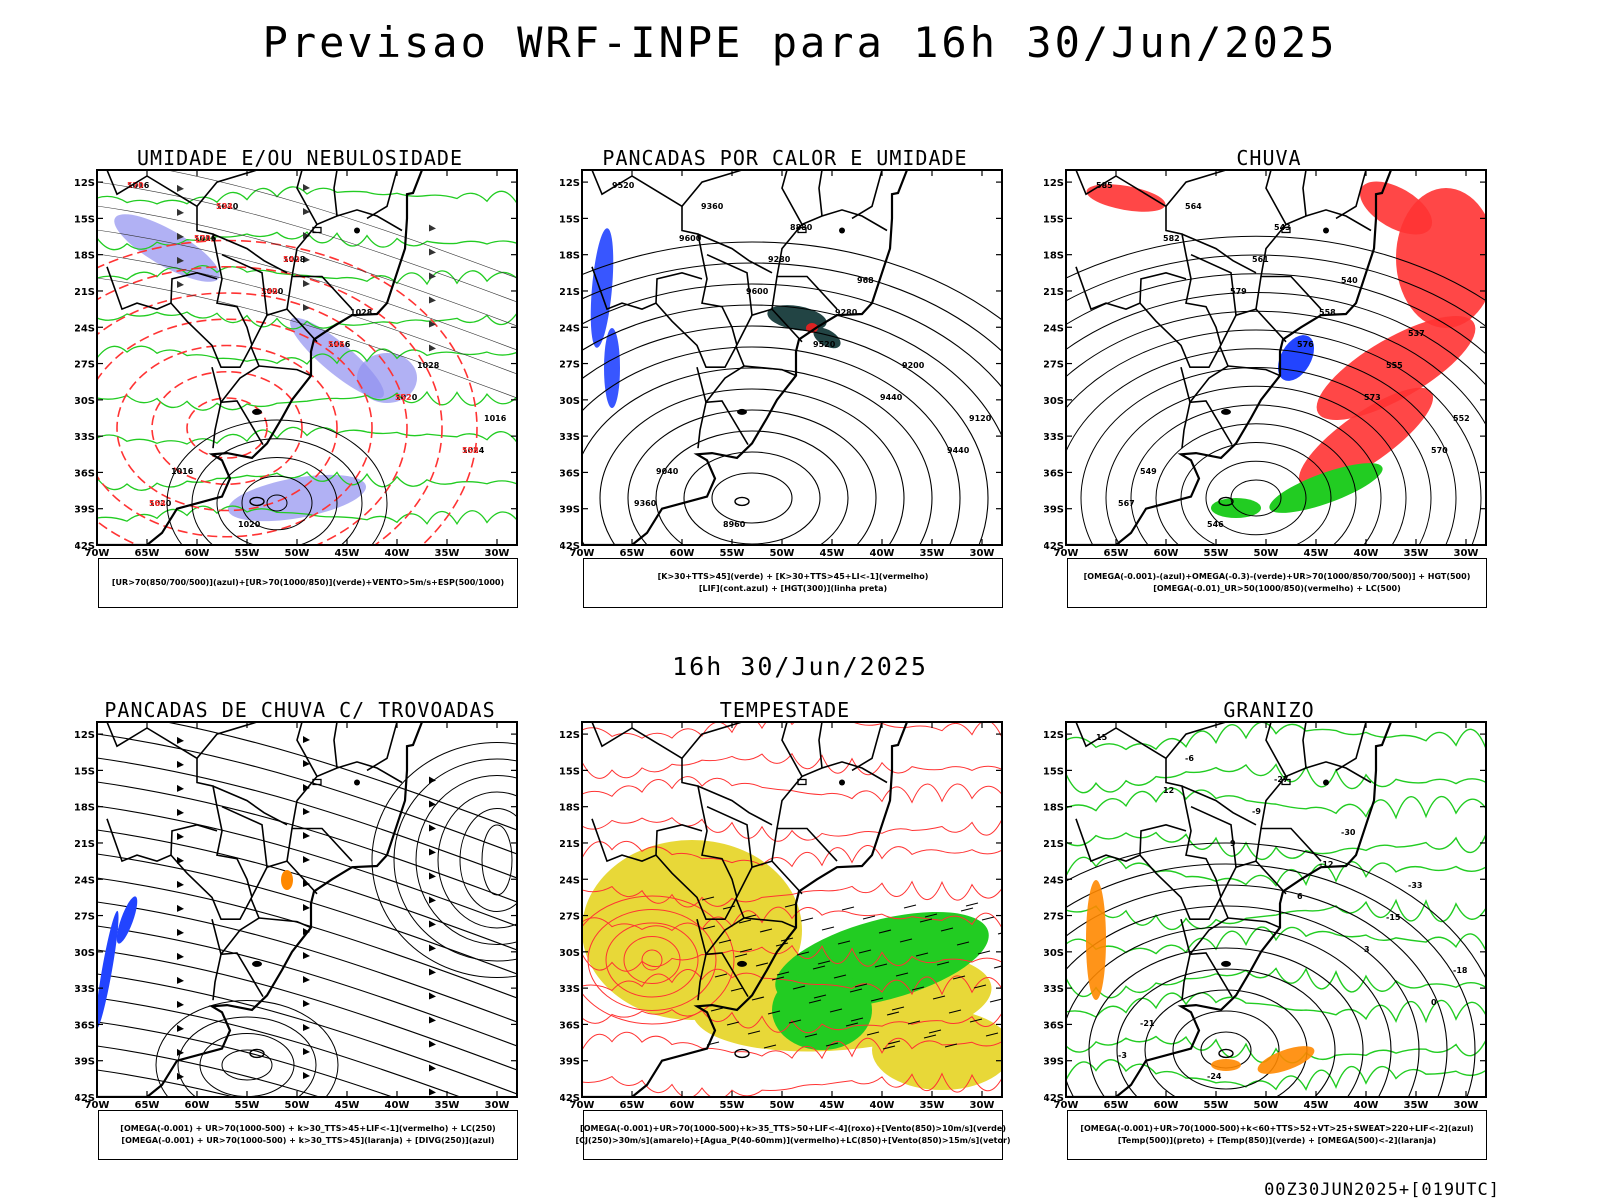 The width and height of the screenshot is (1600, 1200). Describe the element at coordinates (757, 291) in the screenshot. I see `contour-label: 9600` at that location.